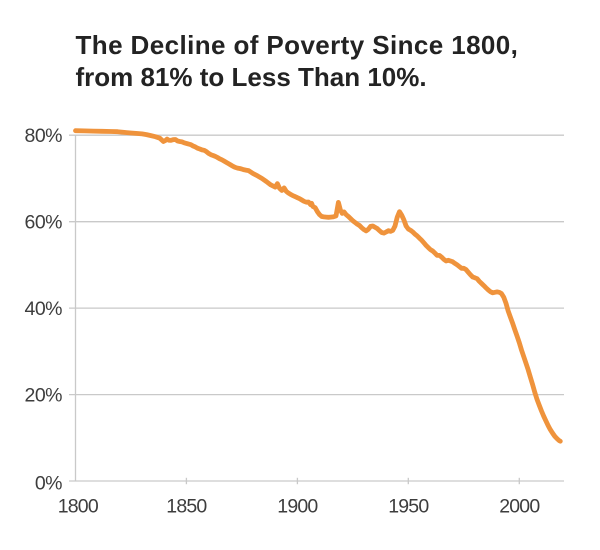 This screenshot has width=600, height=550. I want to click on svg-text:The Decline of Poverty Since 1: The Decline of Poverty Since 1800,, so click(297, 45).